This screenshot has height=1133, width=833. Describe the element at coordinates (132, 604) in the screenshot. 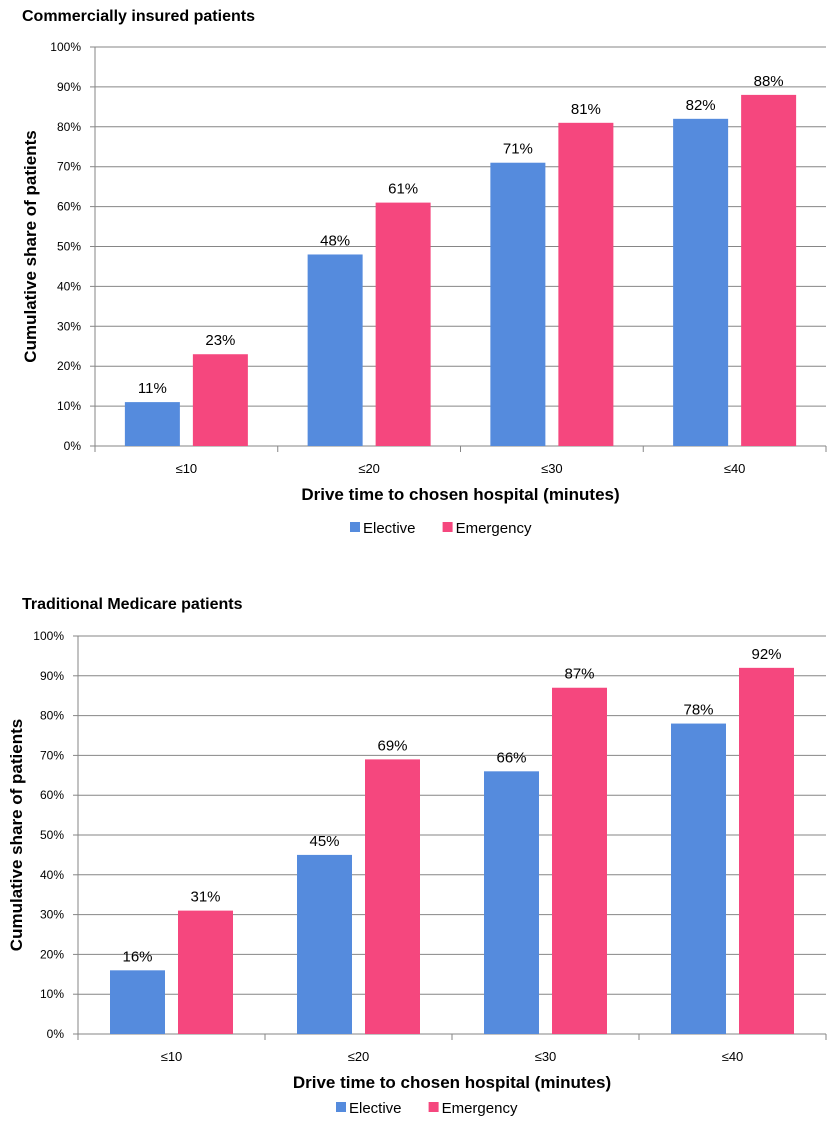

I see `chart-title: Traditional Medicare patients` at that location.